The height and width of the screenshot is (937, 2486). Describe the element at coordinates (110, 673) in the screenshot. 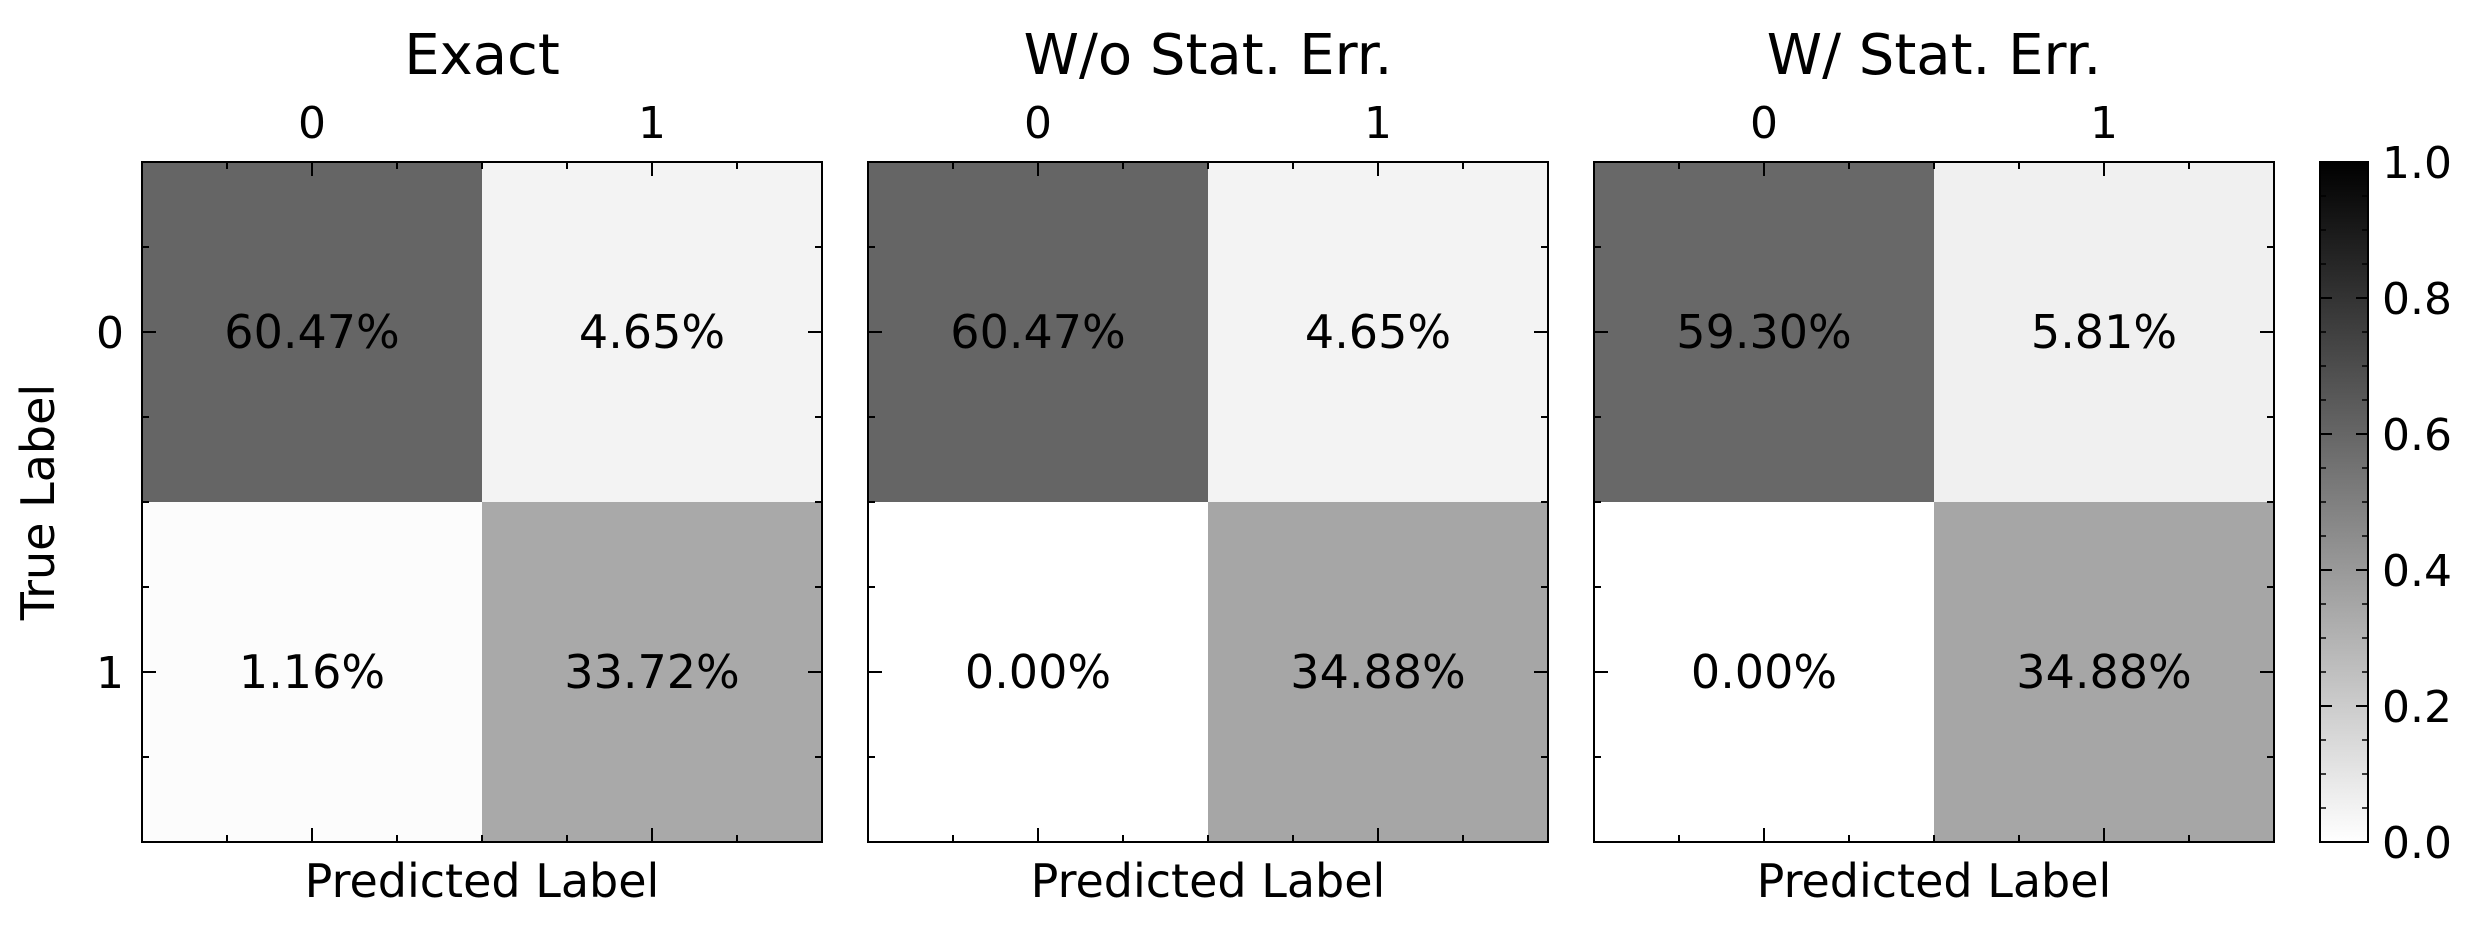

I see `y-tick-label: 1` at that location.